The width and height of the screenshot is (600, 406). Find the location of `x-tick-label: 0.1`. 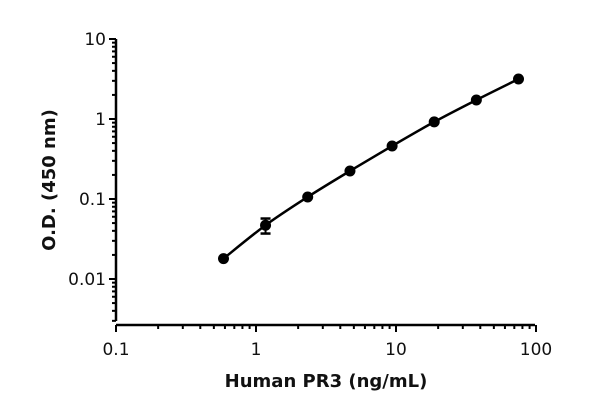

x-tick-label: 0.1 is located at coordinates (115, 350).